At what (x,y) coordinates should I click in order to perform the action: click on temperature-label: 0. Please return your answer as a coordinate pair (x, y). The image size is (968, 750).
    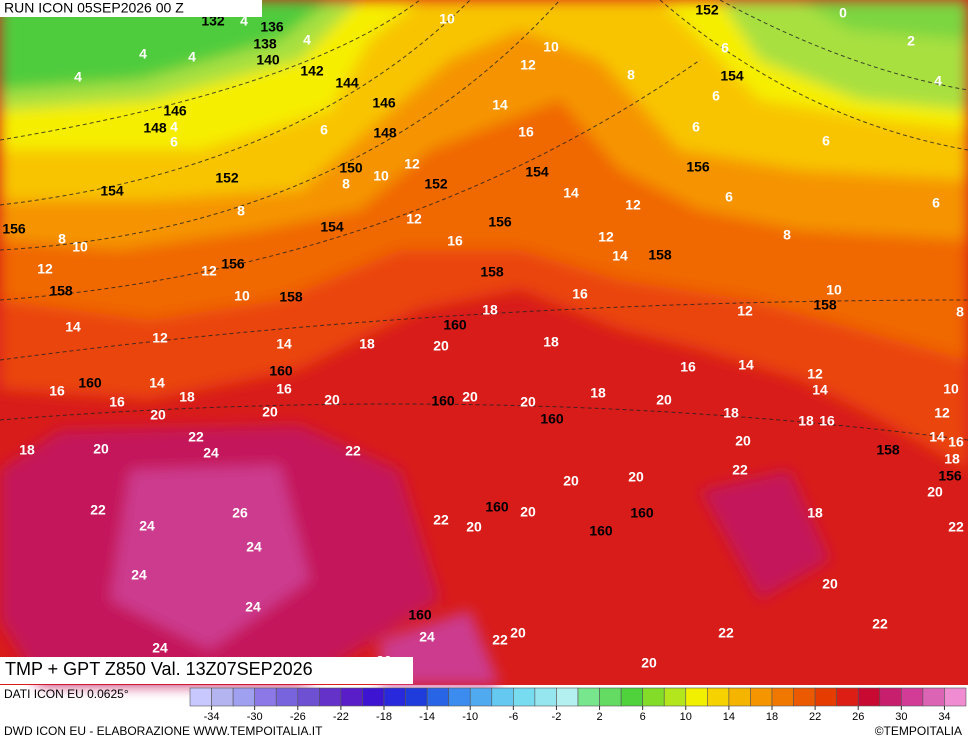
    Looking at the image, I should click on (843, 13).